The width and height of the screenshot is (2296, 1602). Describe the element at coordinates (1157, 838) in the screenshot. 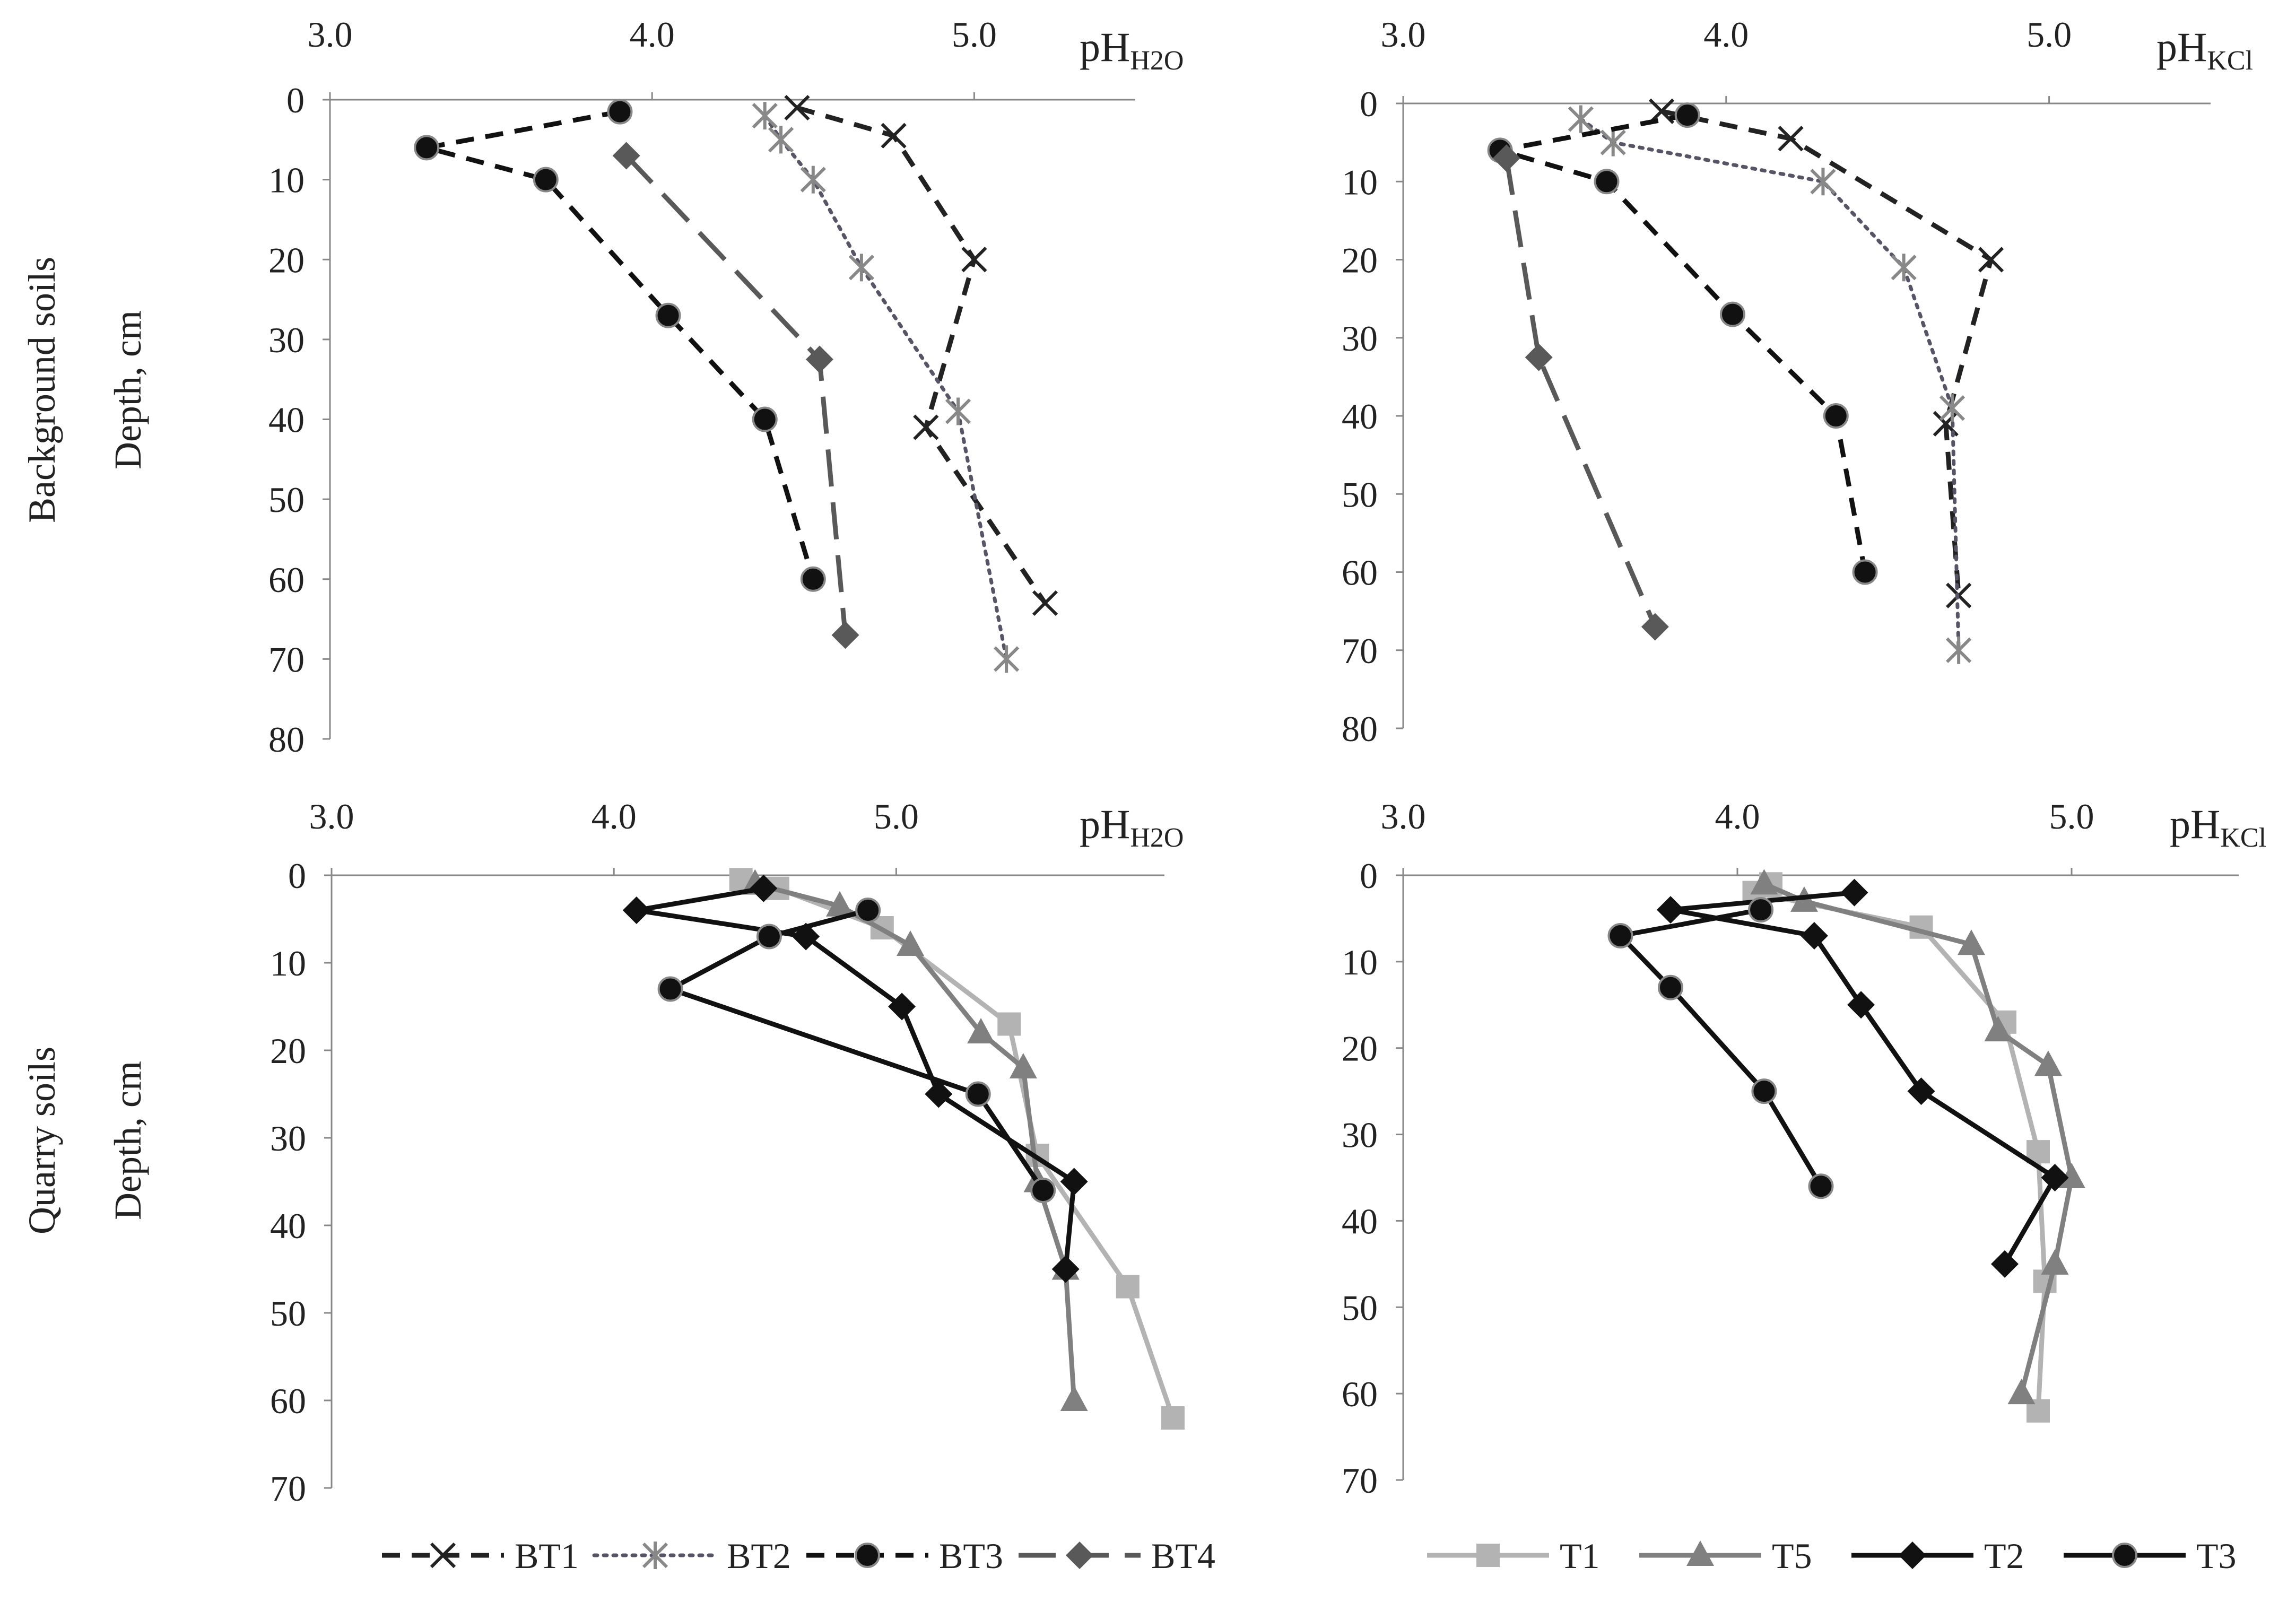

I see `x-axis-label-sub: H2O` at that location.